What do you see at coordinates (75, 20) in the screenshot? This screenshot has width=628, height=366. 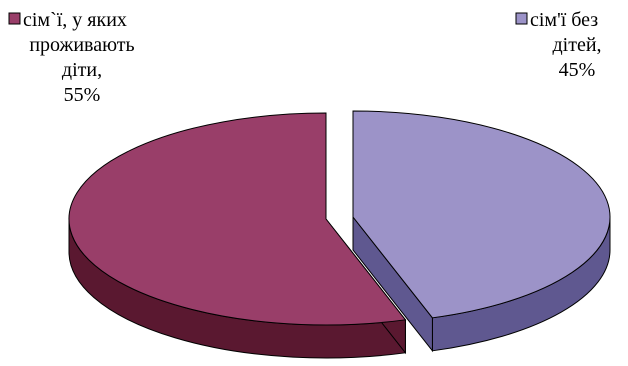 I see `slice-label-0-line-0: сім`ї, у яких` at bounding box center [75, 20].